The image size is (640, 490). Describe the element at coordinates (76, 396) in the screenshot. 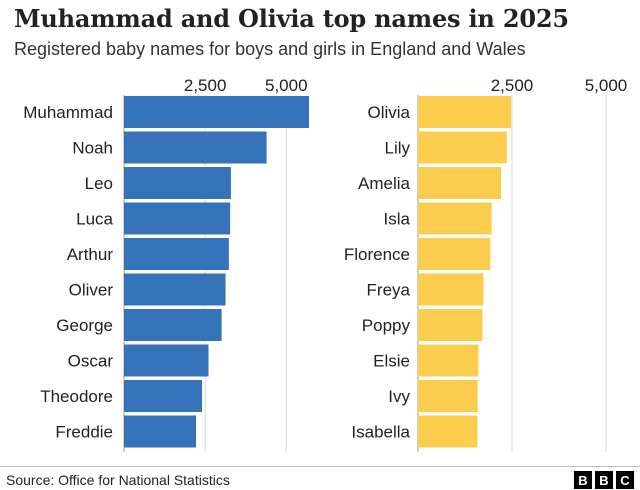

I see `boys-category-label: Theodore` at that location.